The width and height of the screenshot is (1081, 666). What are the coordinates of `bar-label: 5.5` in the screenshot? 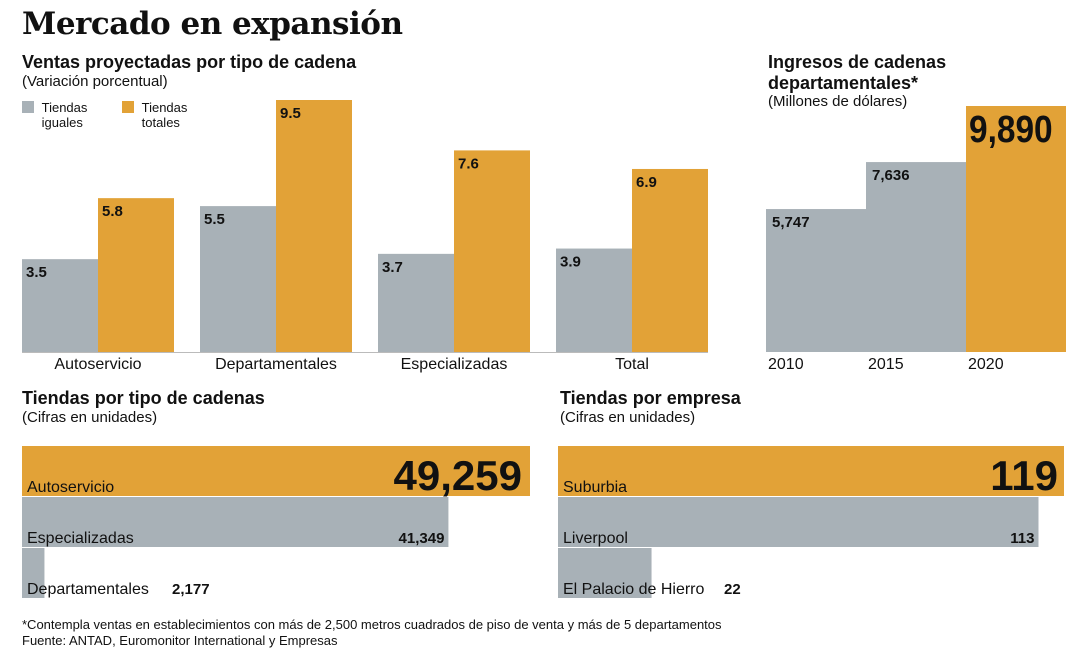 It's located at (214, 219).